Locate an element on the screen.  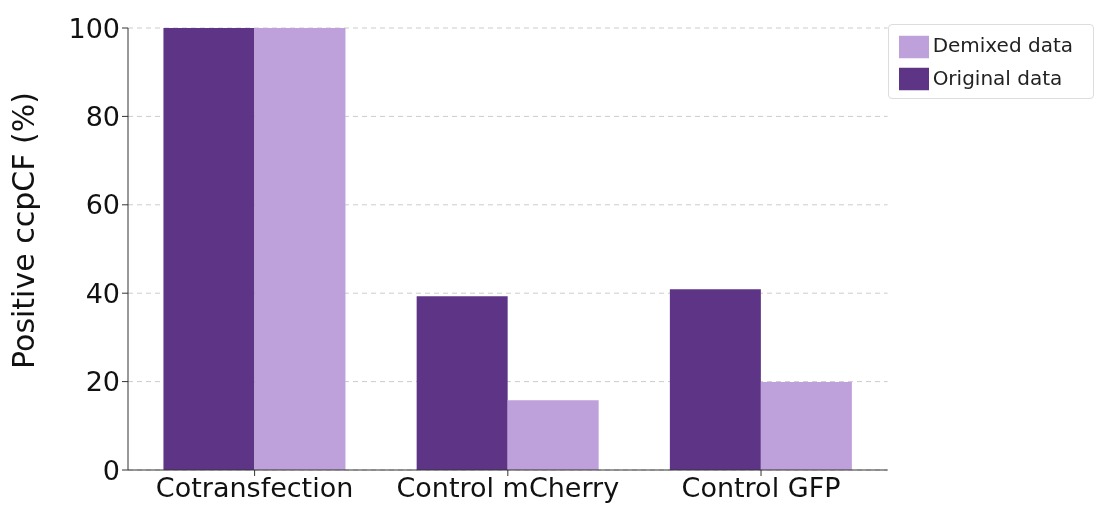
y-axis-title: Positive ccpCF (%) is located at coordinates (23, 230).